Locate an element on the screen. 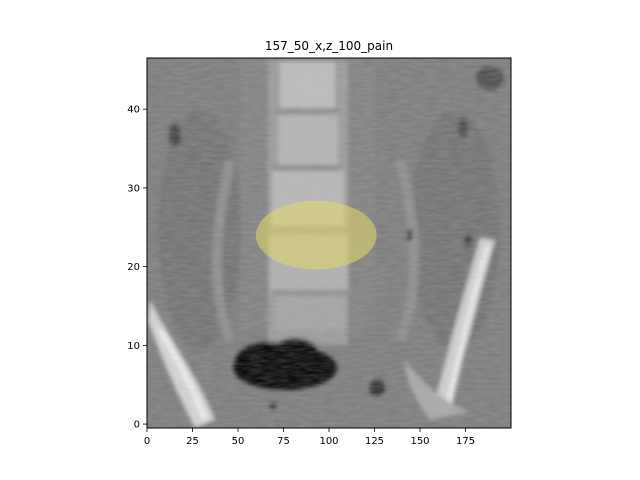 This screenshot has height=480, width=640. x-tick-label: 75 is located at coordinates (283, 441).